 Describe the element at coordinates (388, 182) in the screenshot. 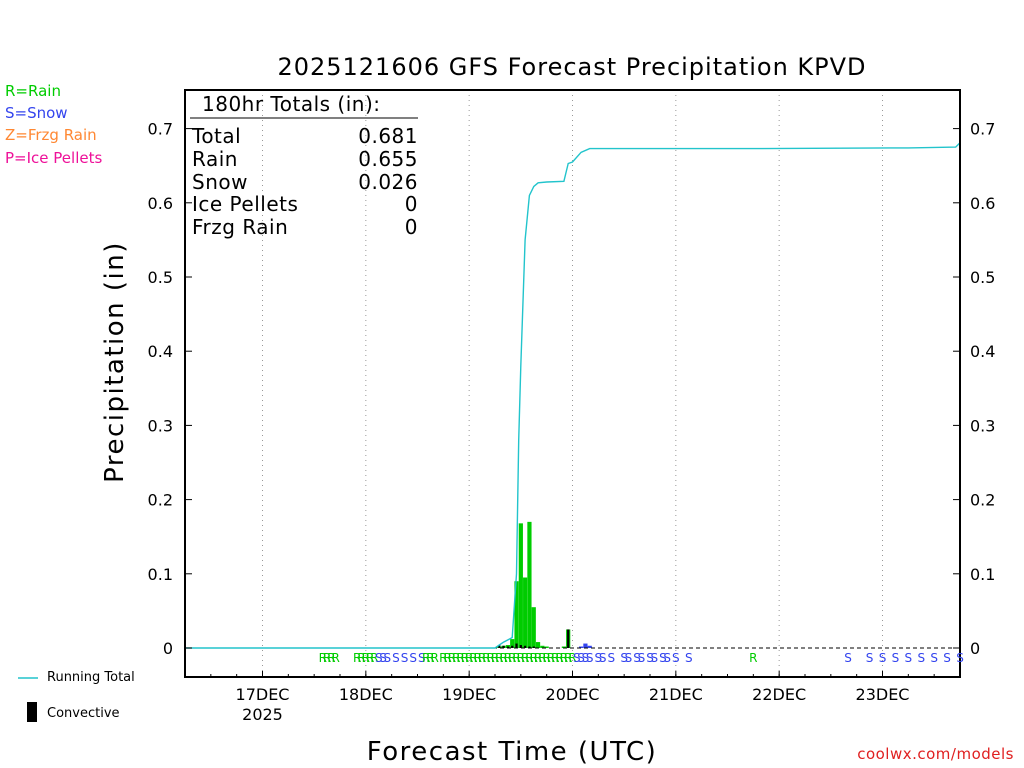

I see `totals-value-snow: 0.026` at that location.